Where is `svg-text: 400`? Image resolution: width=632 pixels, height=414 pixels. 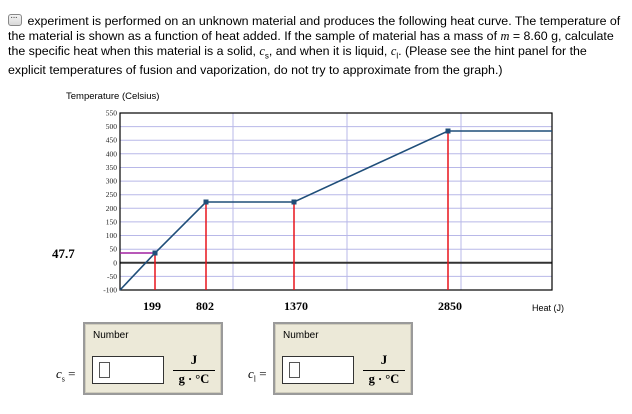 svg-text: 400 is located at coordinates (112, 153).